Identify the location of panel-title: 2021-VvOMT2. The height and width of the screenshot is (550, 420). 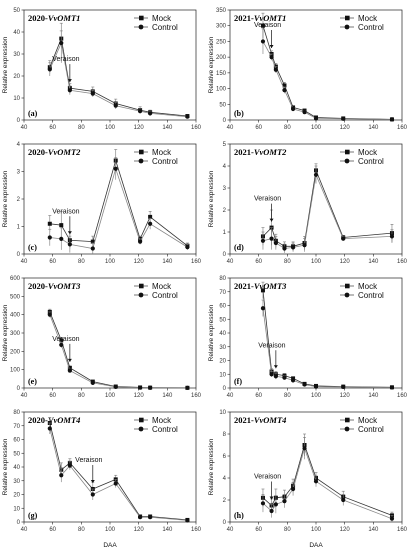
(260, 152).